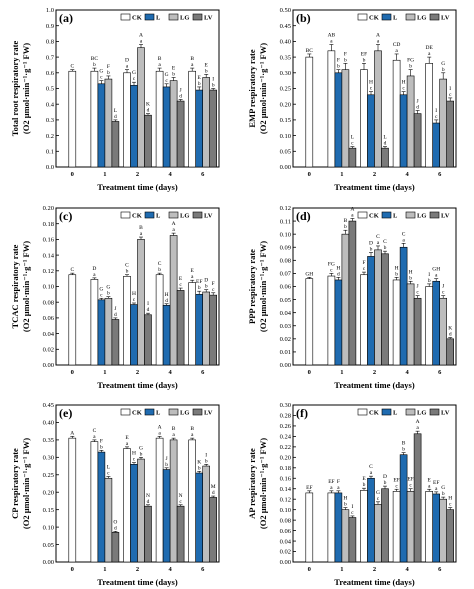  What do you see at coordinates (48, 423) in the screenshot?
I see `y-tick-label: 0.40` at bounding box center [48, 423].